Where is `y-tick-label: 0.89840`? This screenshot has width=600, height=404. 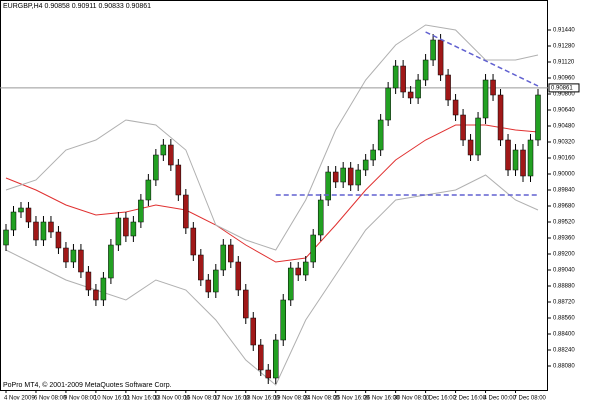 y-tick-label: 0.89840 is located at coordinates (564, 191).